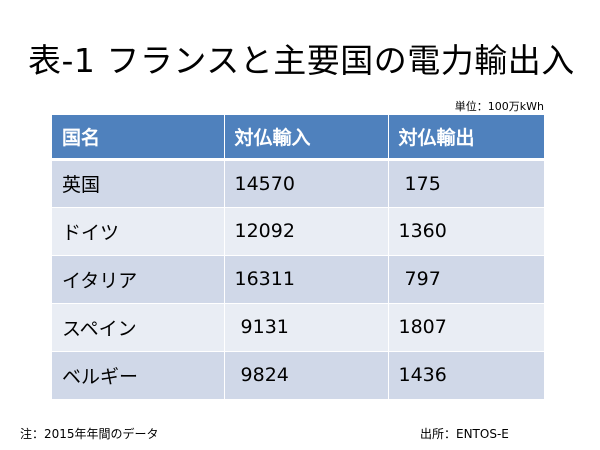  I want to click on cell-export: 1807, so click(466, 327).